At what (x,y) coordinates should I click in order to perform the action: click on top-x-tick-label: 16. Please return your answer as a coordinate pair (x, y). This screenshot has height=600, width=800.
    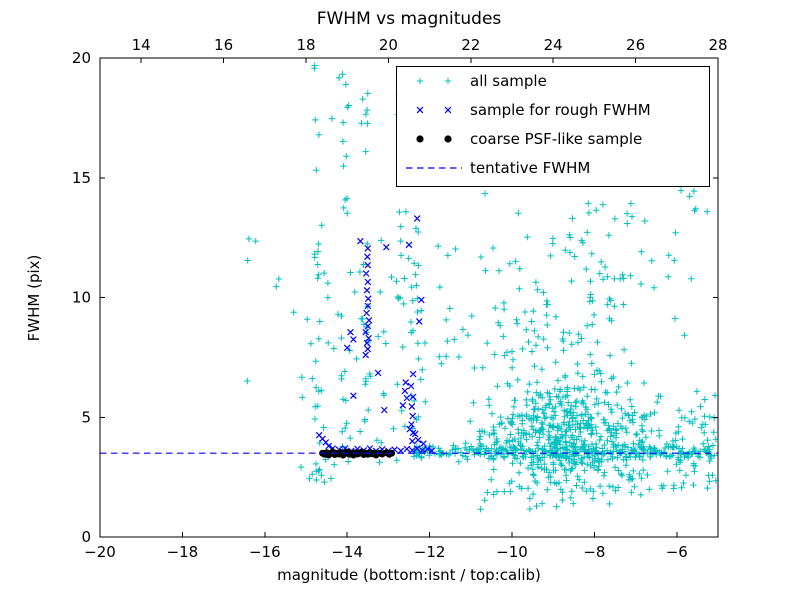
    Looking at the image, I should click on (223, 45).